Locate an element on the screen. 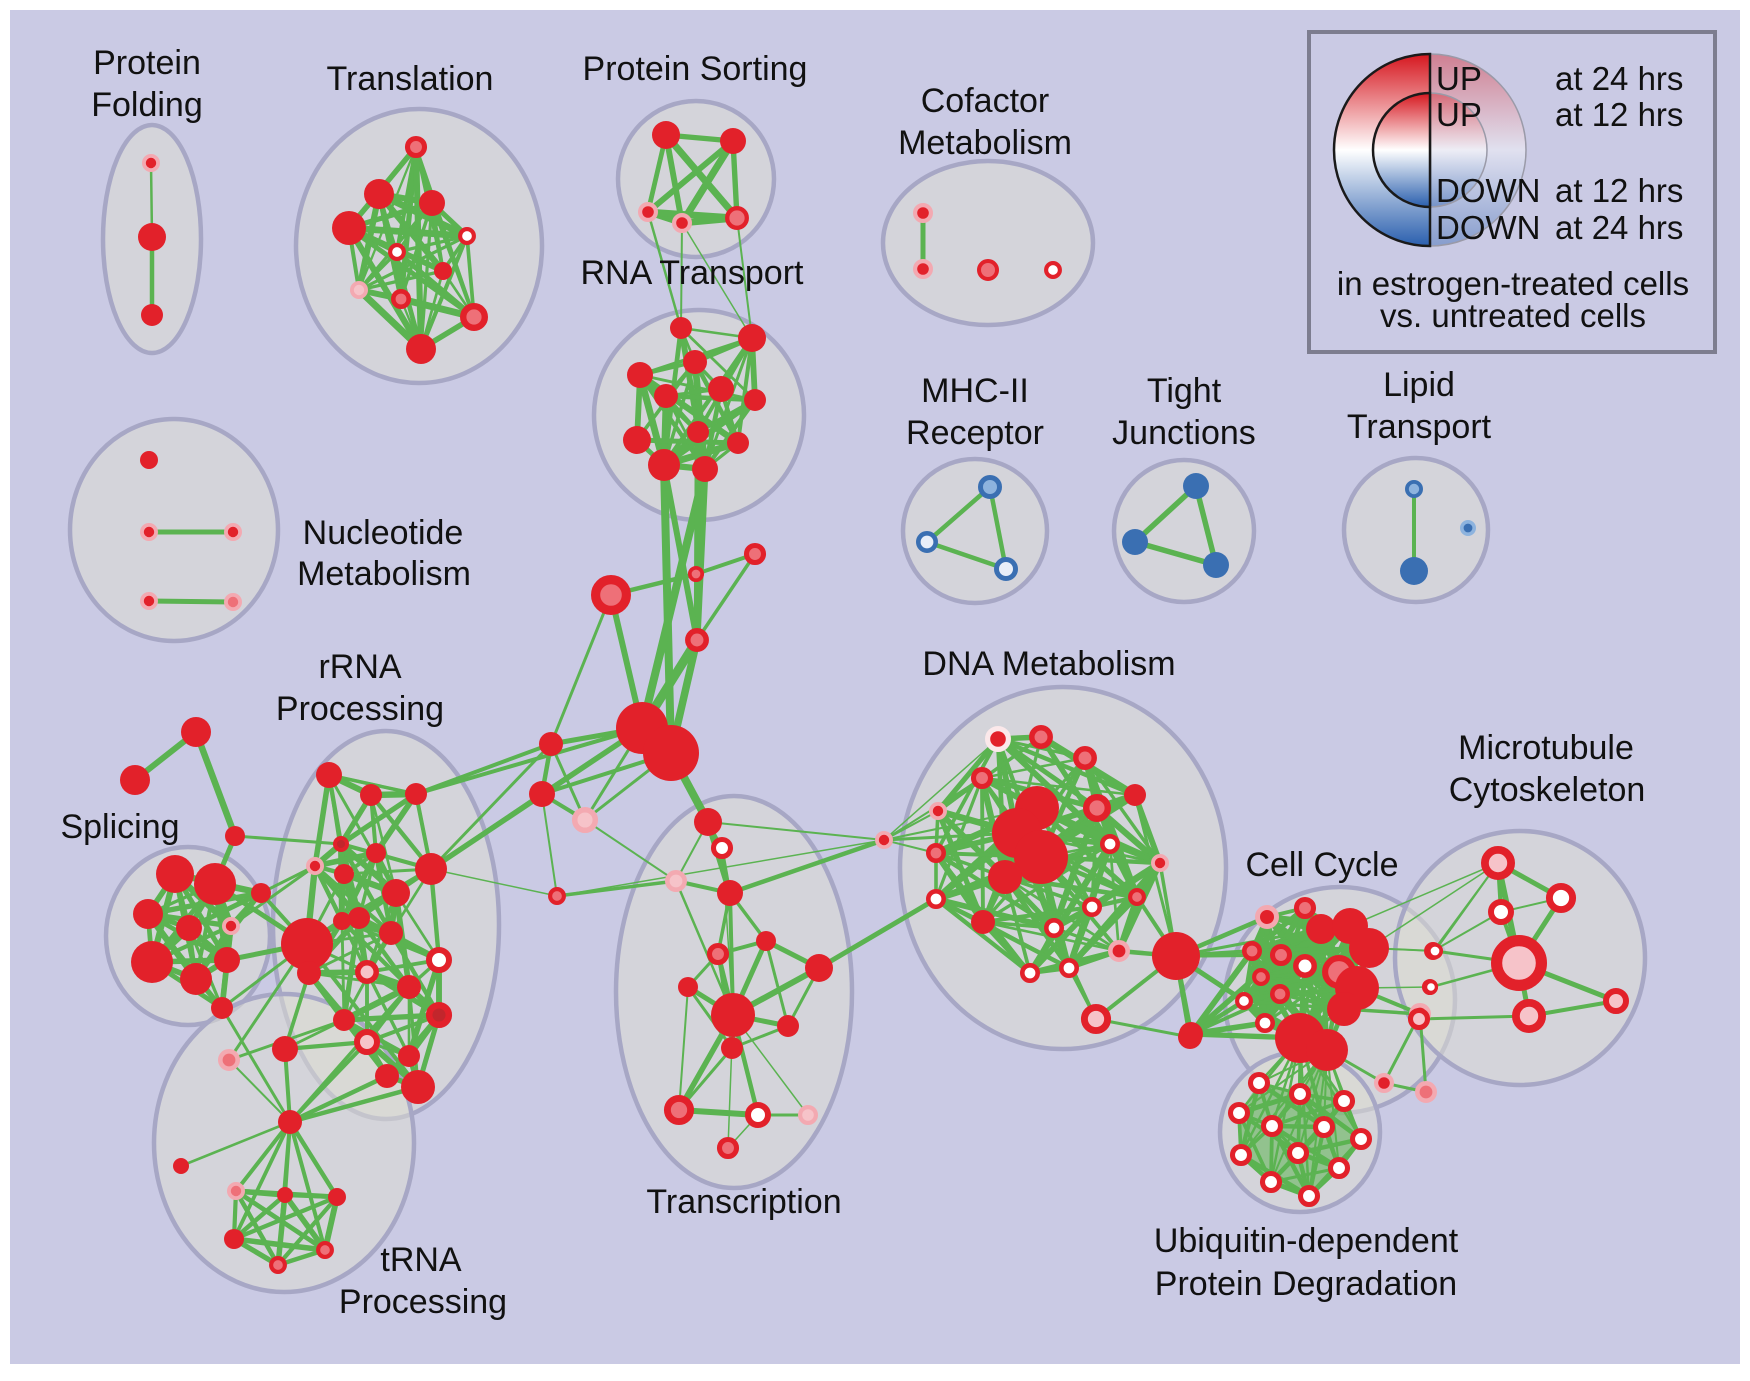 This screenshot has width=1750, height=1381. svg-text: MHC-II is located at coordinates (975, 391).